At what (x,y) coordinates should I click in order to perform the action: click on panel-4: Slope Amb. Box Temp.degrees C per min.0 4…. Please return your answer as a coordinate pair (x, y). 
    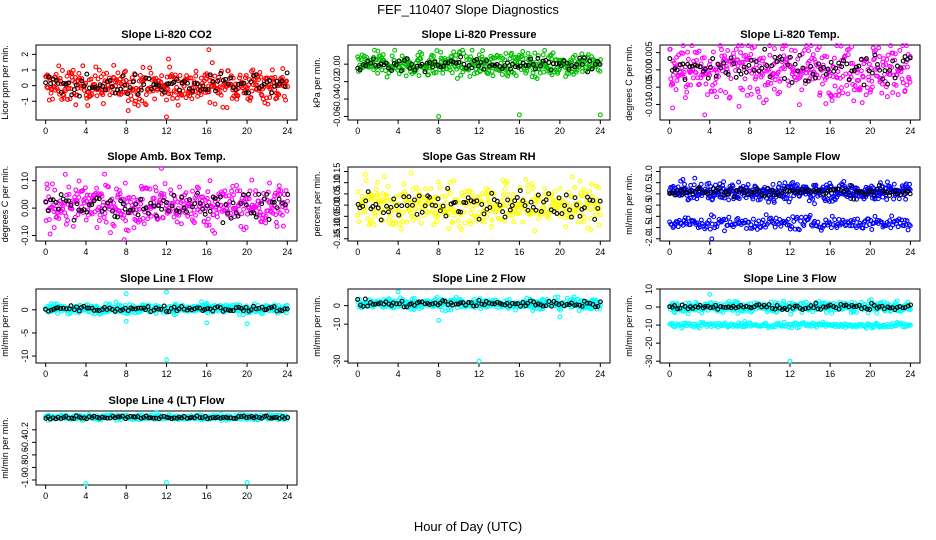
    Looking at the image, I should click on (149, 204).